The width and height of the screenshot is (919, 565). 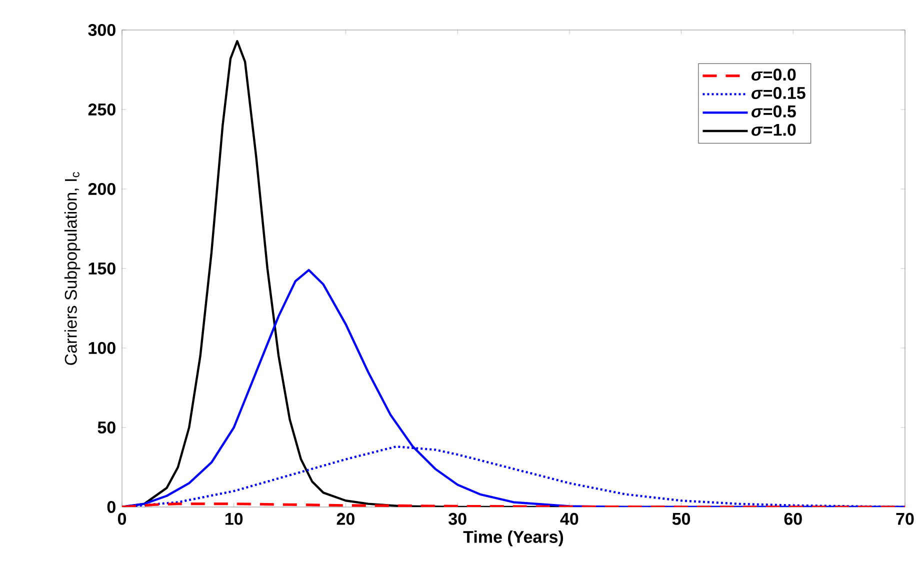 What do you see at coordinates (774, 111) in the screenshot?
I see `legend-label: σ=0.5` at bounding box center [774, 111].